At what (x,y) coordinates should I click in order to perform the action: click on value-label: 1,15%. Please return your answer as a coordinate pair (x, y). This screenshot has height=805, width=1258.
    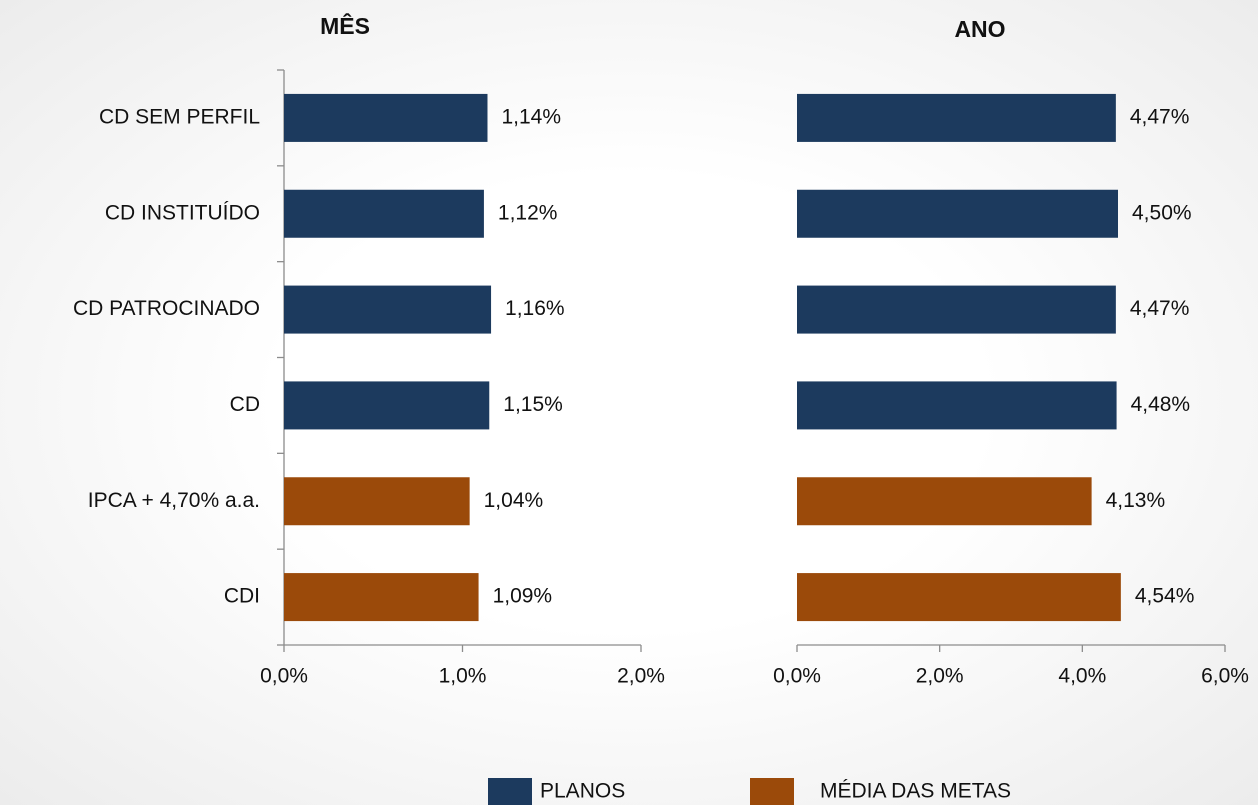
    Looking at the image, I should click on (533, 404).